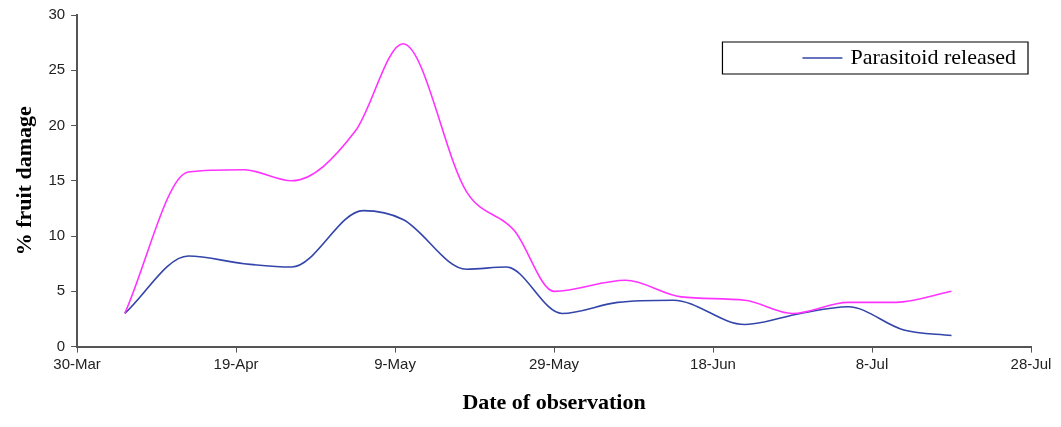 The height and width of the screenshot is (427, 1061). Describe the element at coordinates (61, 290) in the screenshot. I see `y-tick-label: 5` at that location.